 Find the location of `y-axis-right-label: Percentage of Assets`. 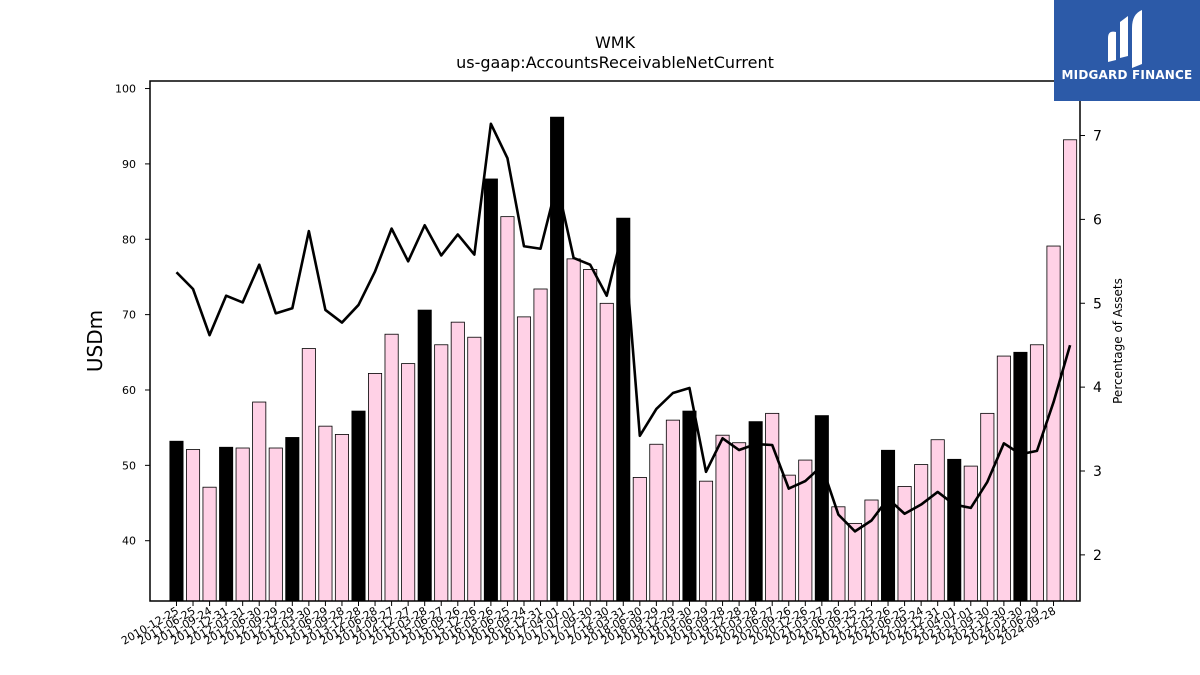

y-axis-right-label: Percentage of Assets is located at coordinates (1118, 341).